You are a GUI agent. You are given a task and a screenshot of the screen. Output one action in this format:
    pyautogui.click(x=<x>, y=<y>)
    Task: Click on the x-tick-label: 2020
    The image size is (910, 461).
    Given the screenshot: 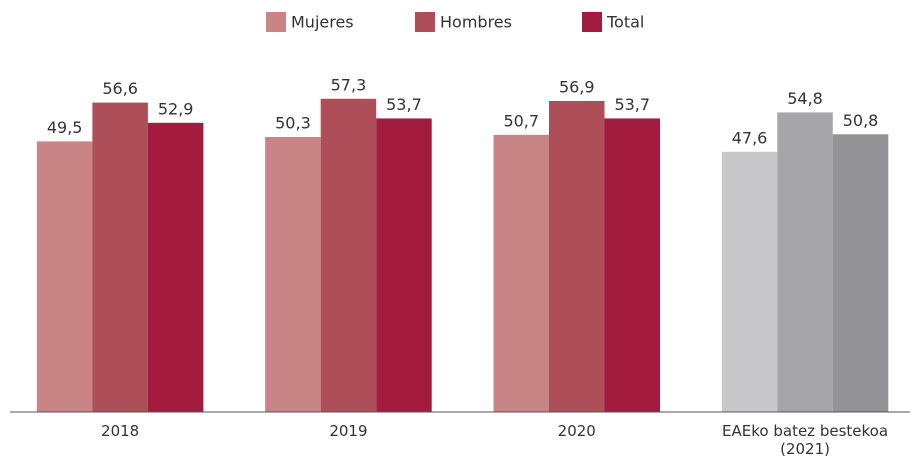 What is the action you would take?
    pyautogui.click(x=576, y=431)
    